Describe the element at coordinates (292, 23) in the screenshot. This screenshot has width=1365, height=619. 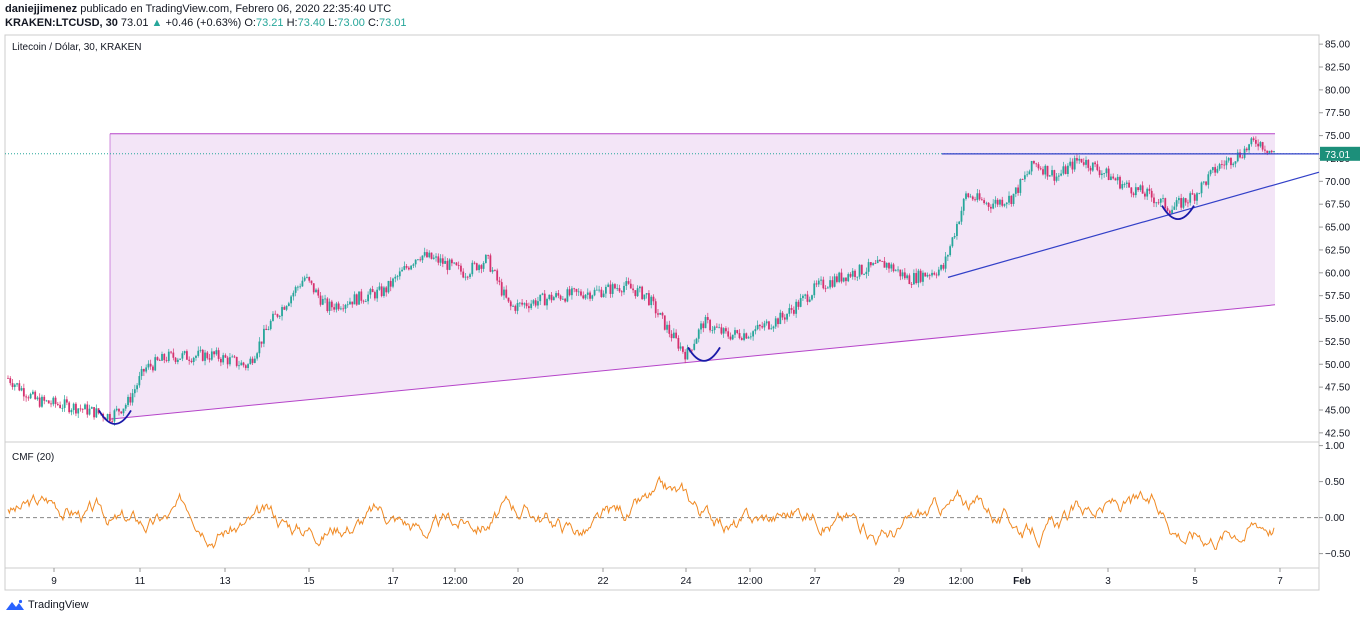
I see `high-label: H:` at that location.